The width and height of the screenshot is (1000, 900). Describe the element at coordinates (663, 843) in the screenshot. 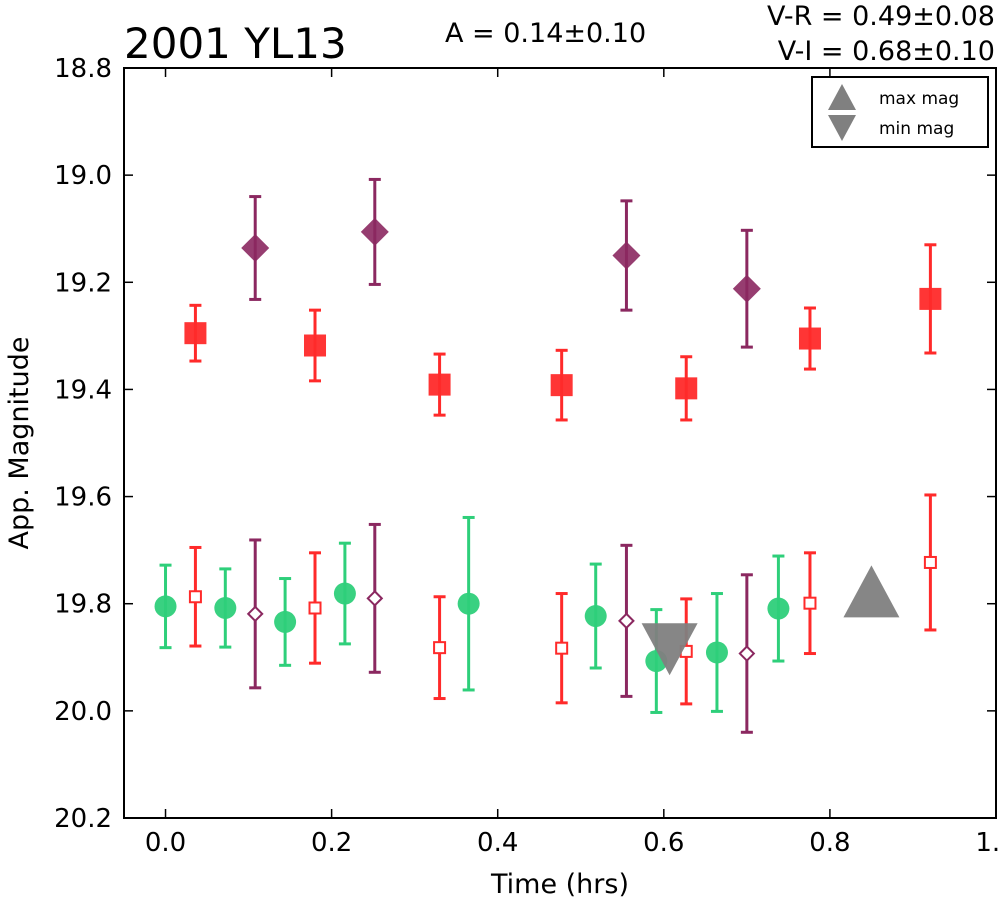

I see `x-tick-label: 0.6` at that location.